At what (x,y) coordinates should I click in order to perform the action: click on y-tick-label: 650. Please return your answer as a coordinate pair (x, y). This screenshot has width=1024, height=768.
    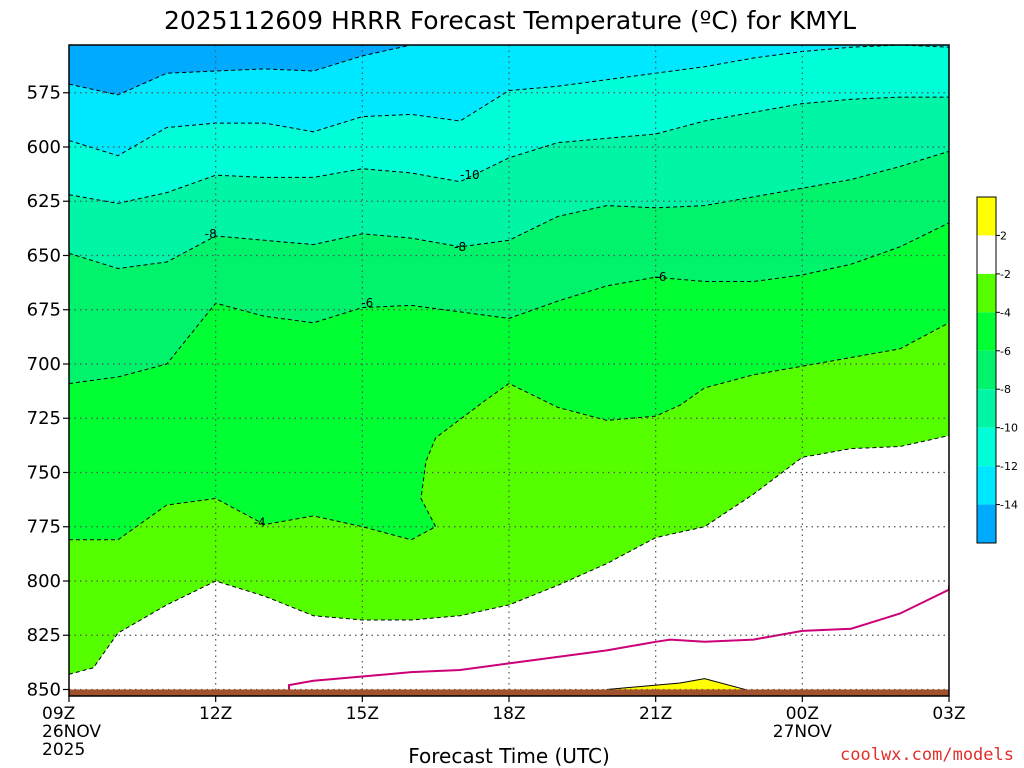
    Looking at the image, I should click on (44, 255).